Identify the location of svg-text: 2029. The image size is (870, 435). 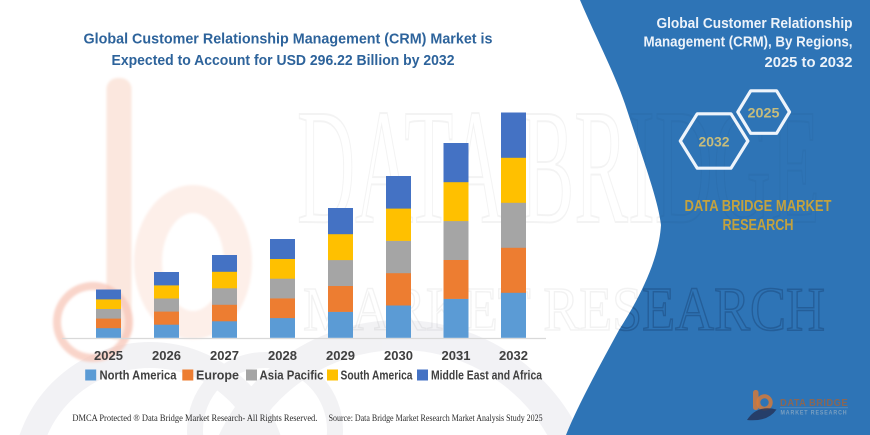
(340, 355).